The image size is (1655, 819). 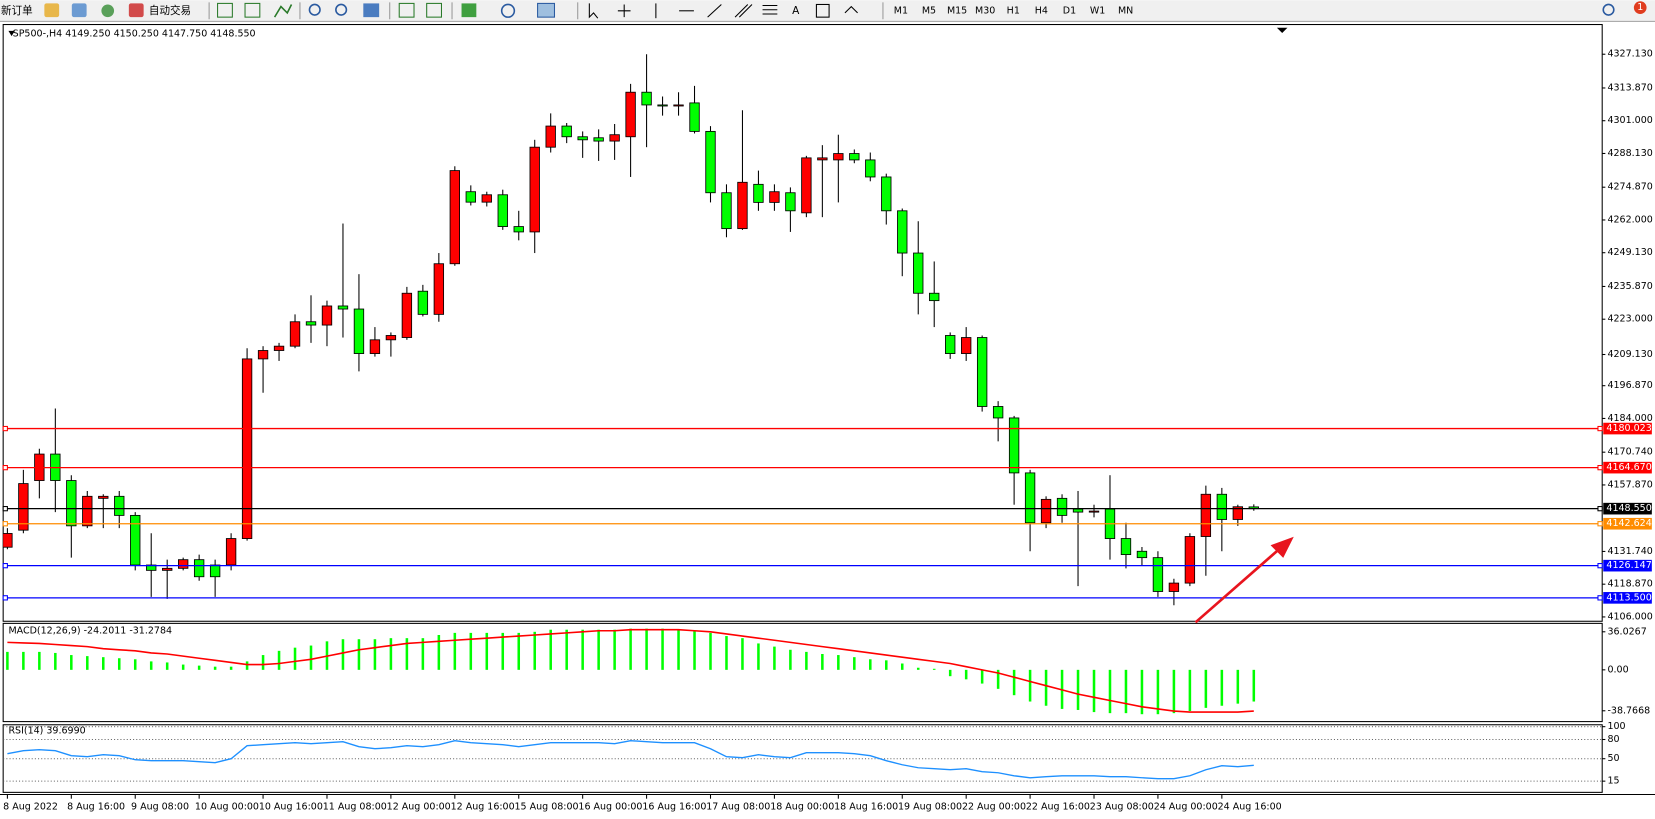 What do you see at coordinates (136, 10) in the screenshot?
I see `auto-trading-icon` at bounding box center [136, 10].